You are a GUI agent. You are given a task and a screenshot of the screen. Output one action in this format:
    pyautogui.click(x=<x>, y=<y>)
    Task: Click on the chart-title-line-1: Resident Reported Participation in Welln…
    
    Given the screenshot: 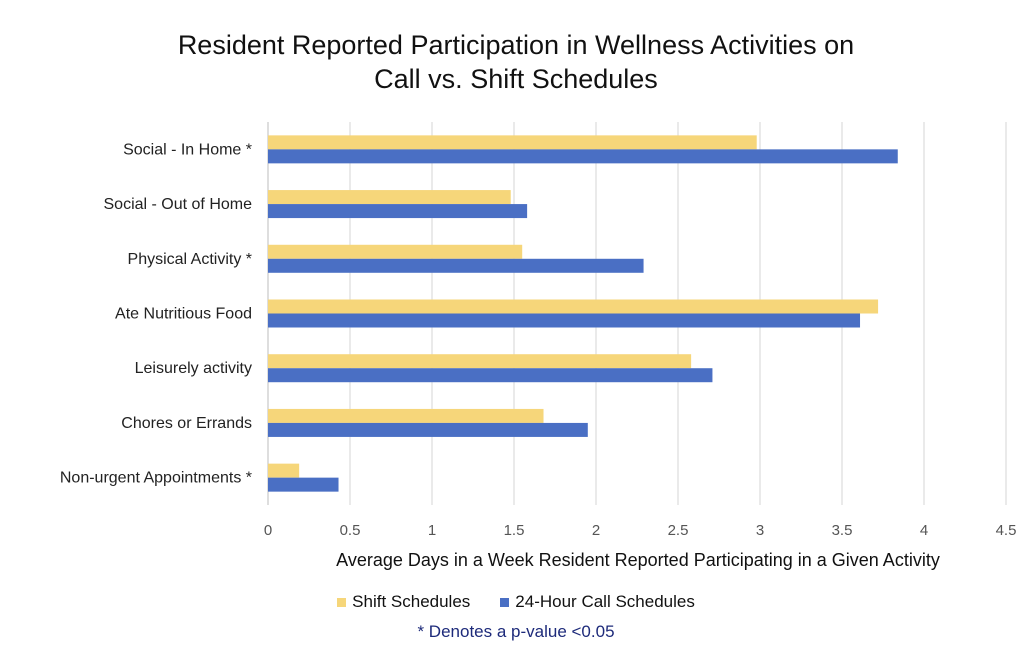 What is the action you would take?
    pyautogui.click(x=516, y=45)
    